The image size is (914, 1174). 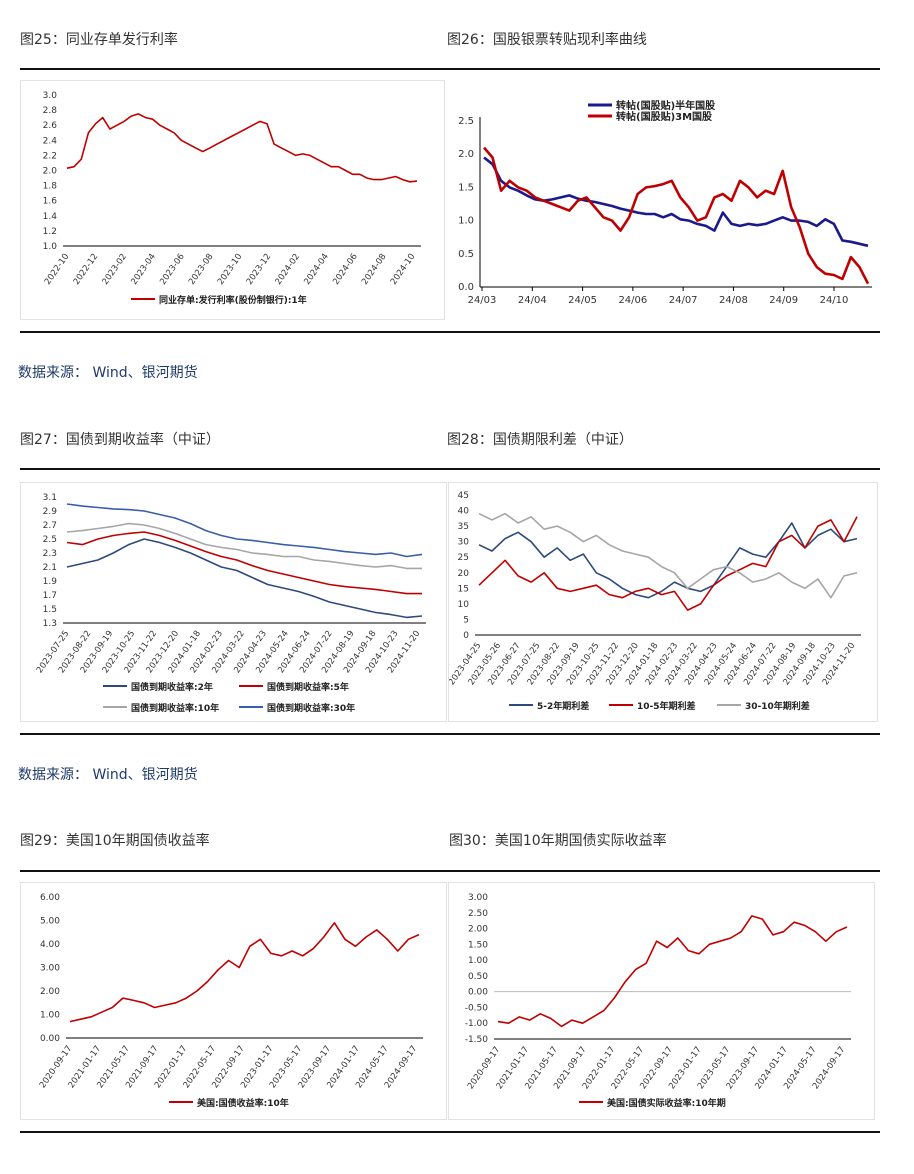 What do you see at coordinates (50, 582) in the screenshot?
I see `y-tick-label: 1.9` at bounding box center [50, 582].